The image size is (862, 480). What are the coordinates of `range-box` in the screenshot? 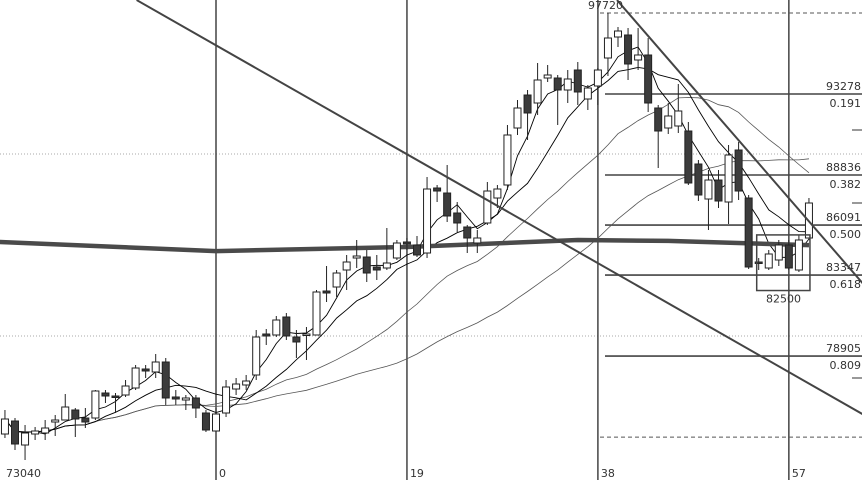 It's located at (783, 263).